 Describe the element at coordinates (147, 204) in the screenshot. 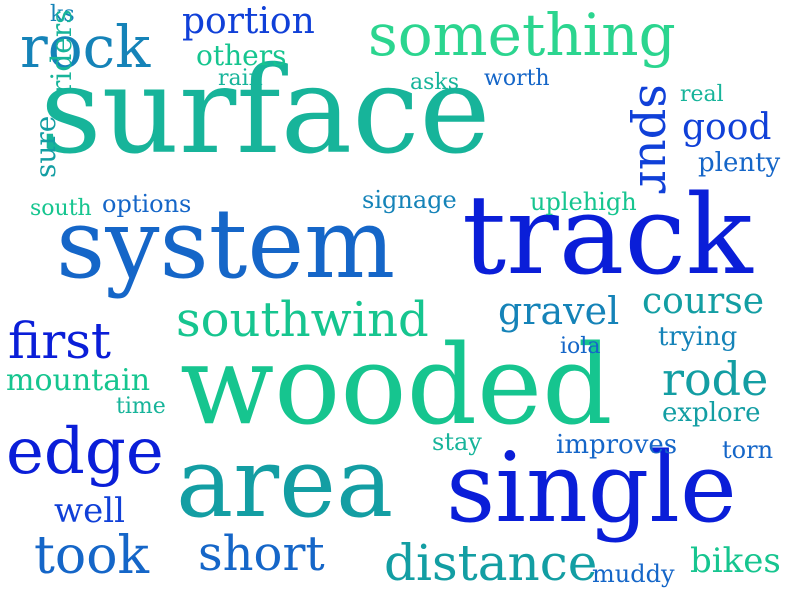

I see `word-options: options` at that location.